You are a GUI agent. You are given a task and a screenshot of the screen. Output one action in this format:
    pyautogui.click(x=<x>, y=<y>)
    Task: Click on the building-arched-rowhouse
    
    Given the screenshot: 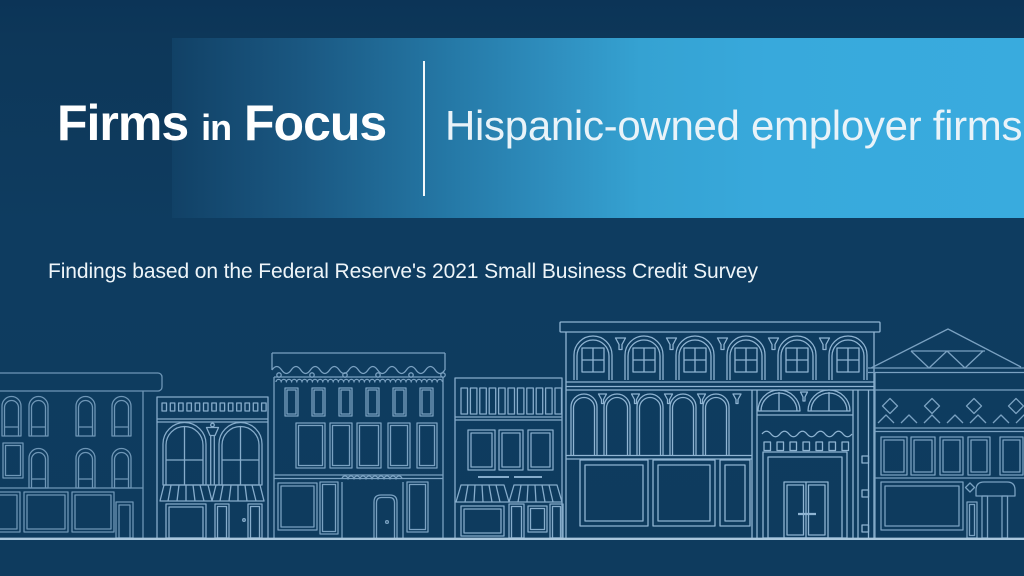 What is the action you would take?
    pyautogui.click(x=81, y=455)
    